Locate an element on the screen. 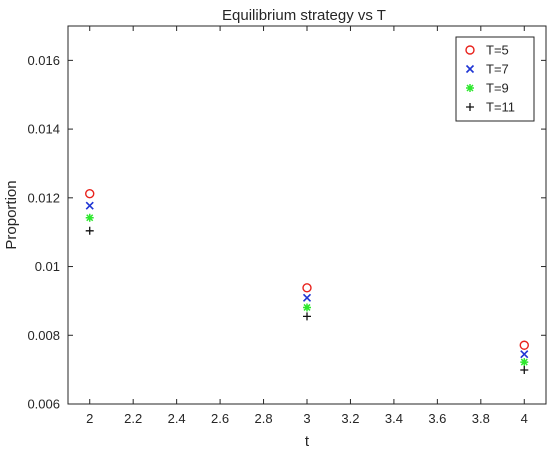 The height and width of the screenshot is (452, 550). x-tick-label: 2.4 is located at coordinates (177, 418).